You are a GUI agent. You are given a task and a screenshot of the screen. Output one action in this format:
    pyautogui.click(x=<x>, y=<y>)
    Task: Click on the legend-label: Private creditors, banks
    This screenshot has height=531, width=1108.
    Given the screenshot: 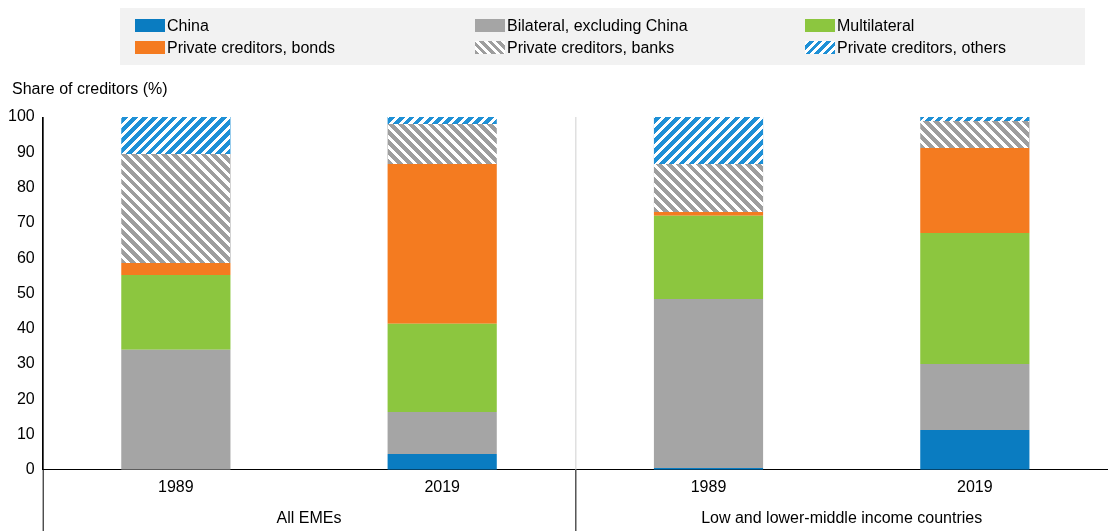 What is the action you would take?
    pyautogui.click(x=591, y=47)
    